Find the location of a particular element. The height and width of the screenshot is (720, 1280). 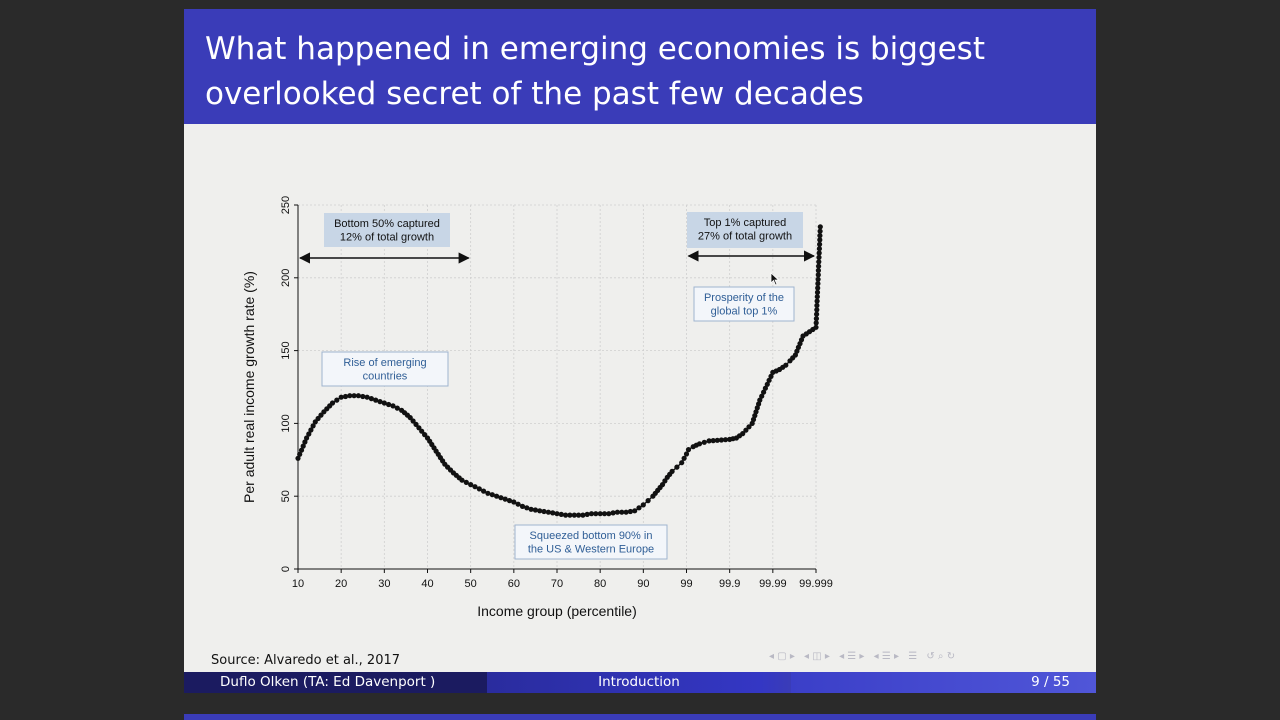

nav-section-icon: ◂ ☰ ▸ is located at coordinates (852, 656).